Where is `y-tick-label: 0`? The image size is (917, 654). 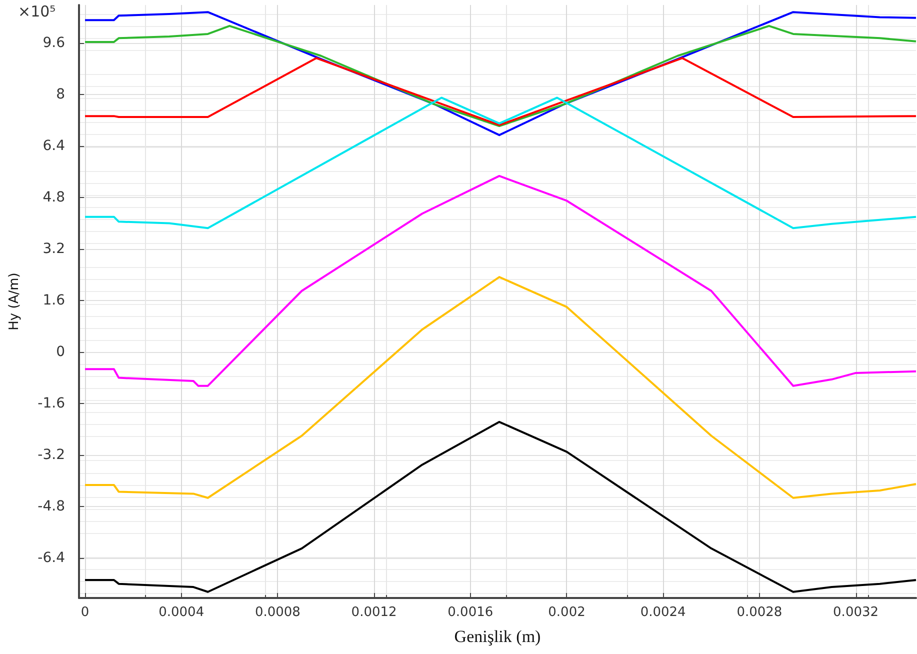
y-tick-label: 0 is located at coordinates (60, 352).